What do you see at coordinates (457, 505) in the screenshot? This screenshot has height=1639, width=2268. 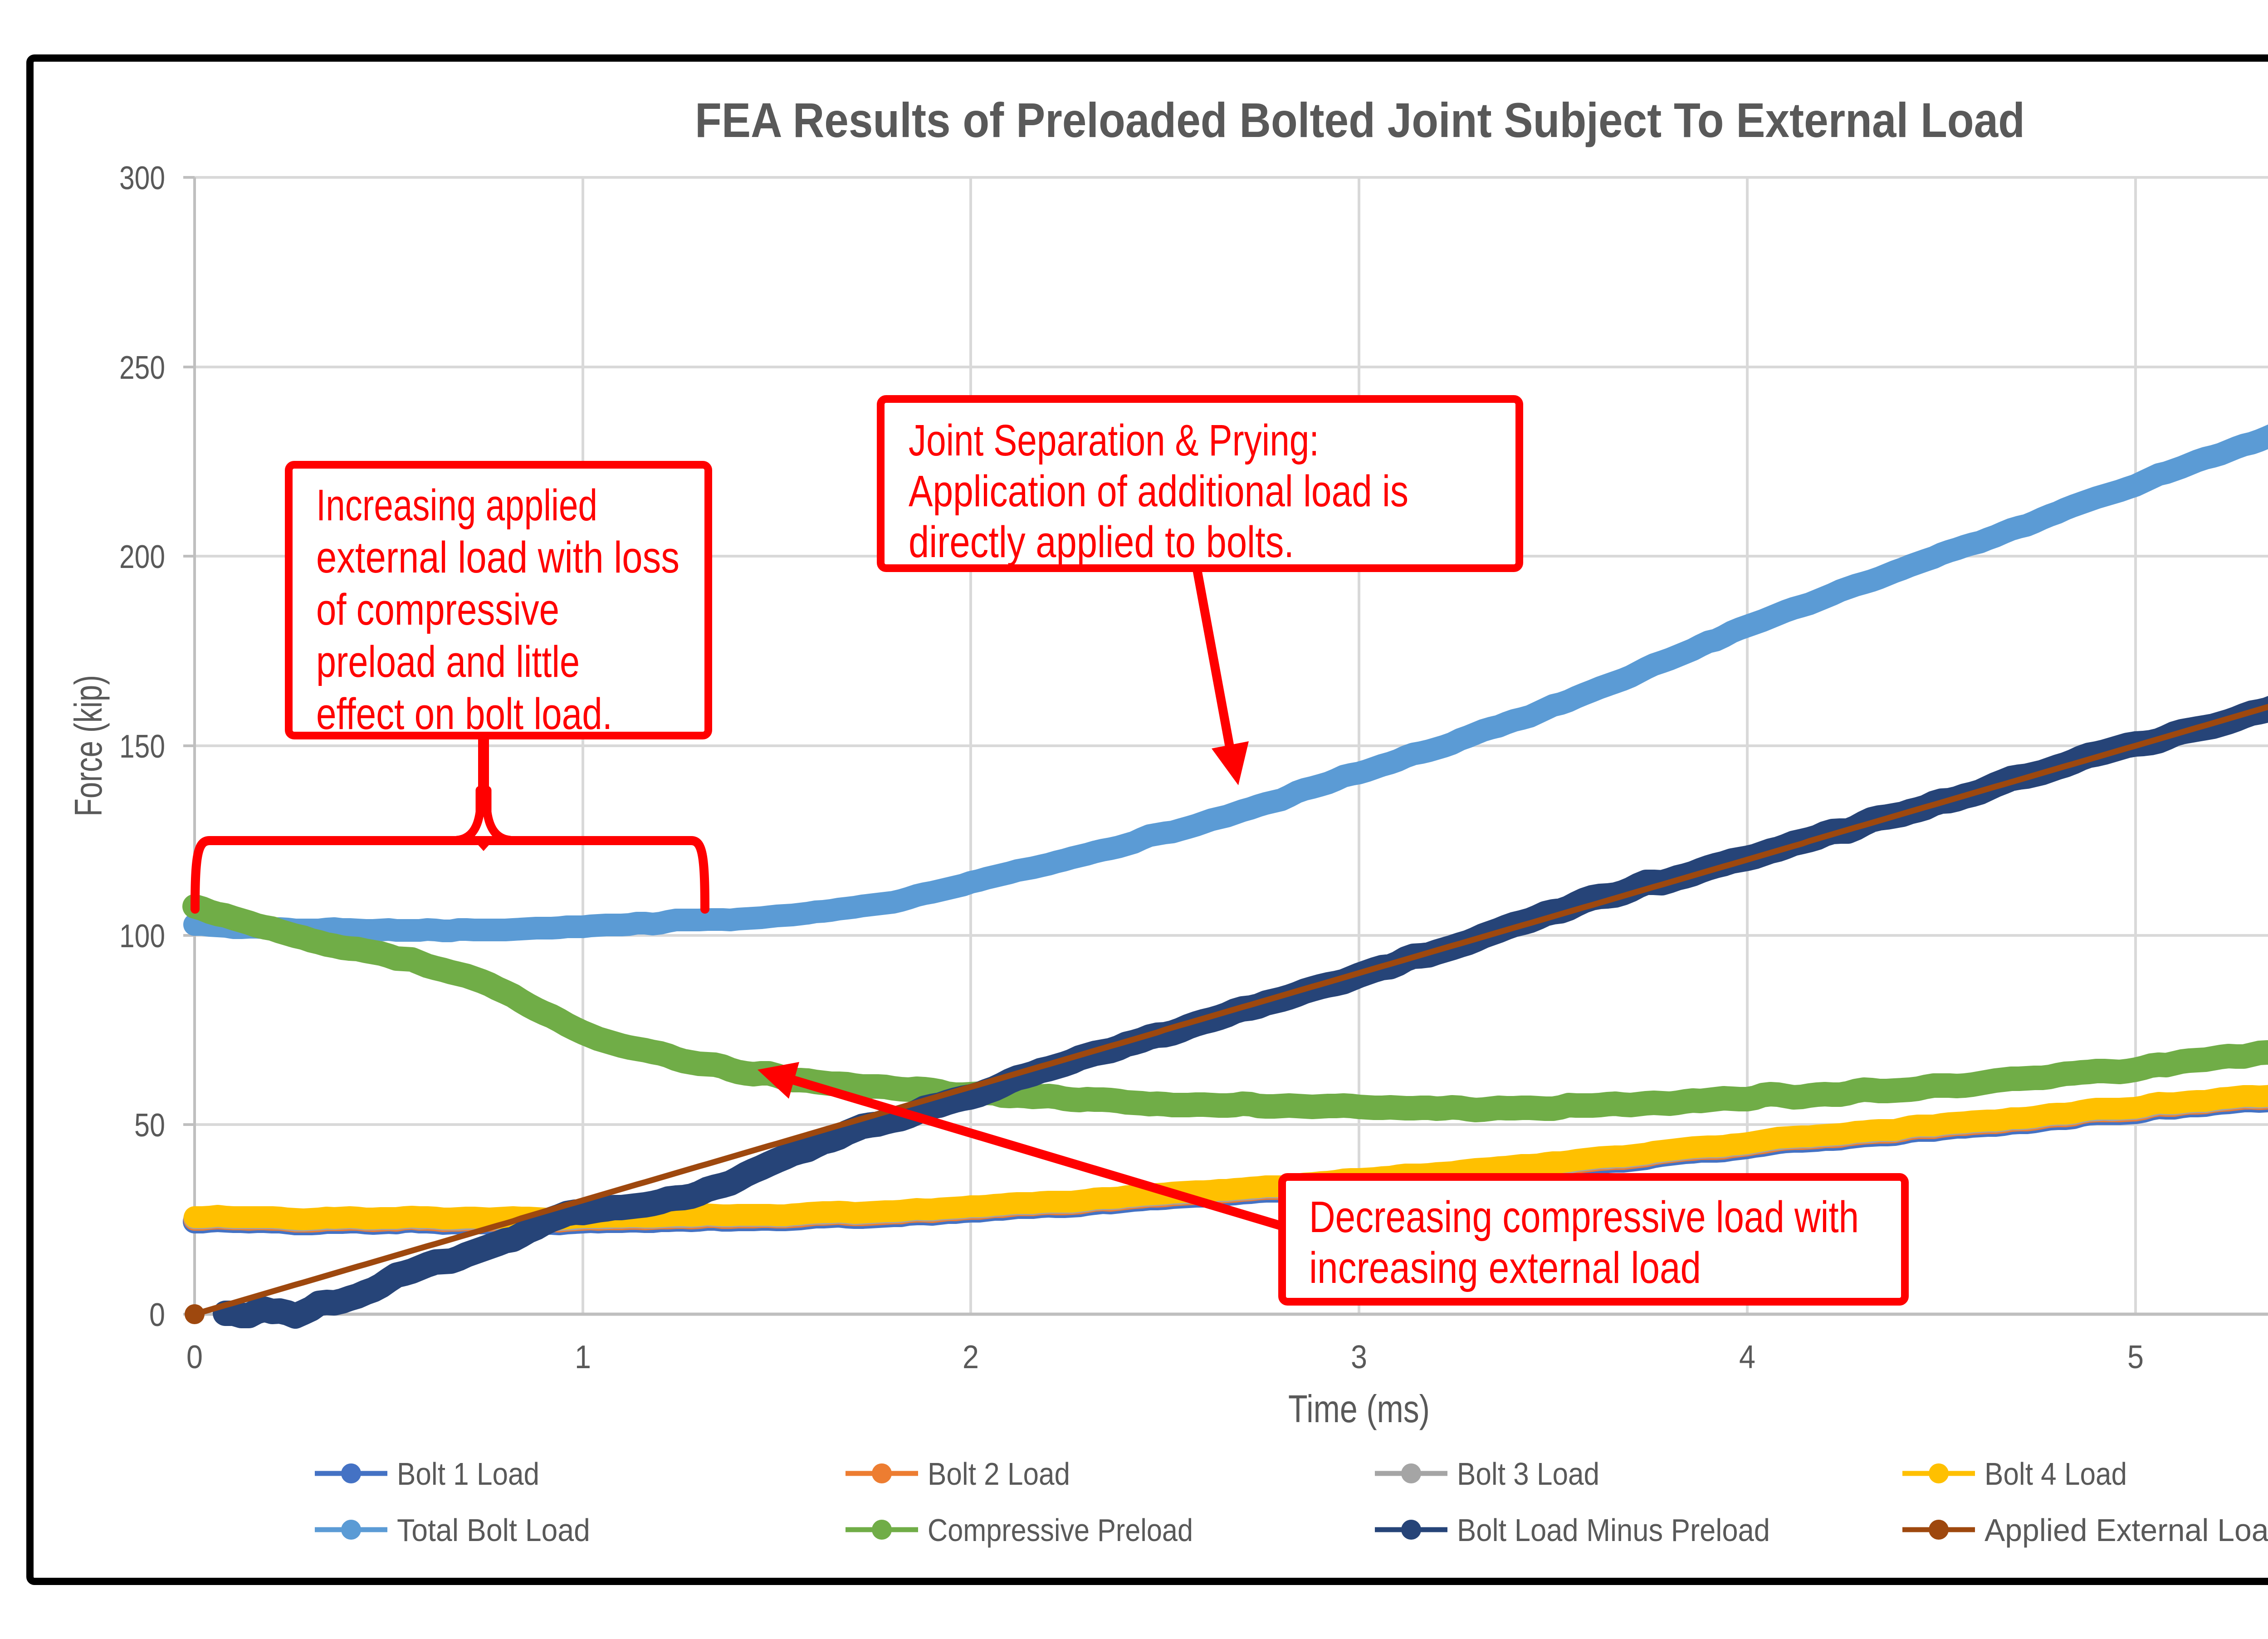 I see `svg-text: Increasing applied` at bounding box center [457, 505].